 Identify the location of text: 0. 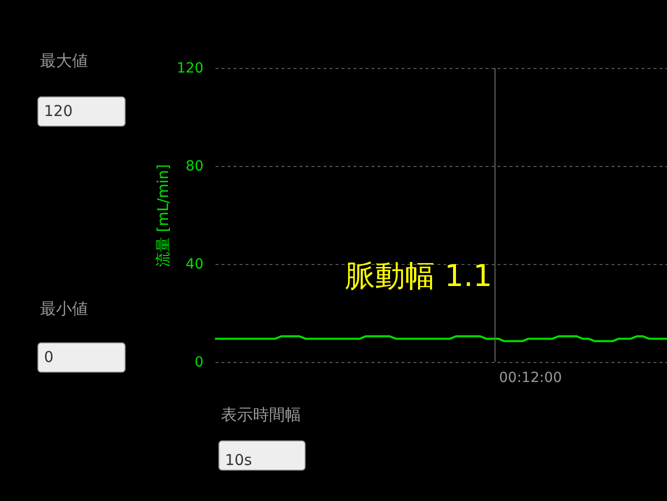
(49, 357).